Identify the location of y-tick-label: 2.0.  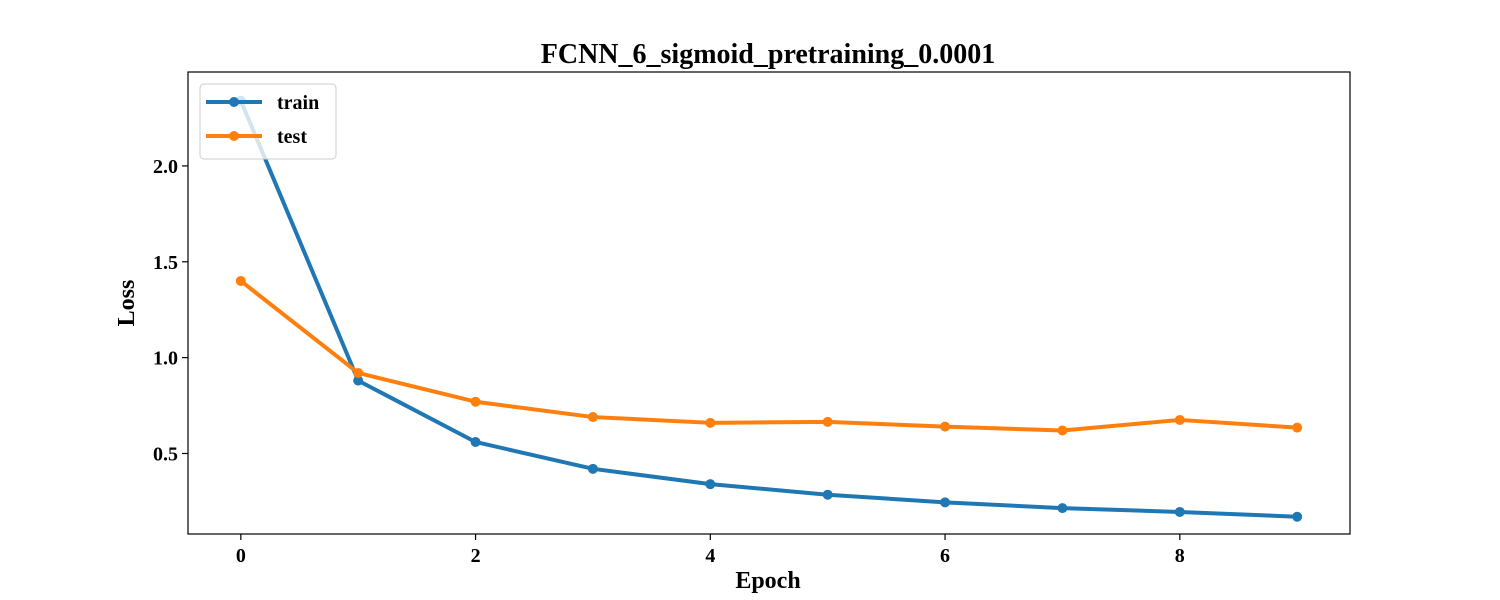
(165, 167).